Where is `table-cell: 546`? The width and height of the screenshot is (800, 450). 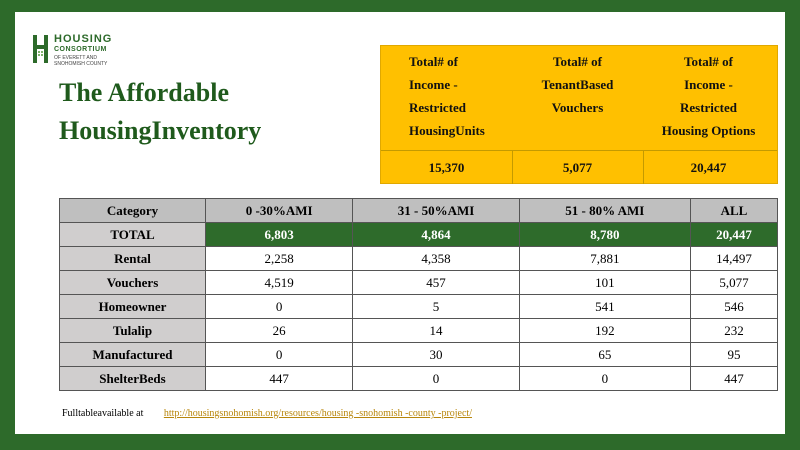
table-cell: 546 is located at coordinates (734, 306).